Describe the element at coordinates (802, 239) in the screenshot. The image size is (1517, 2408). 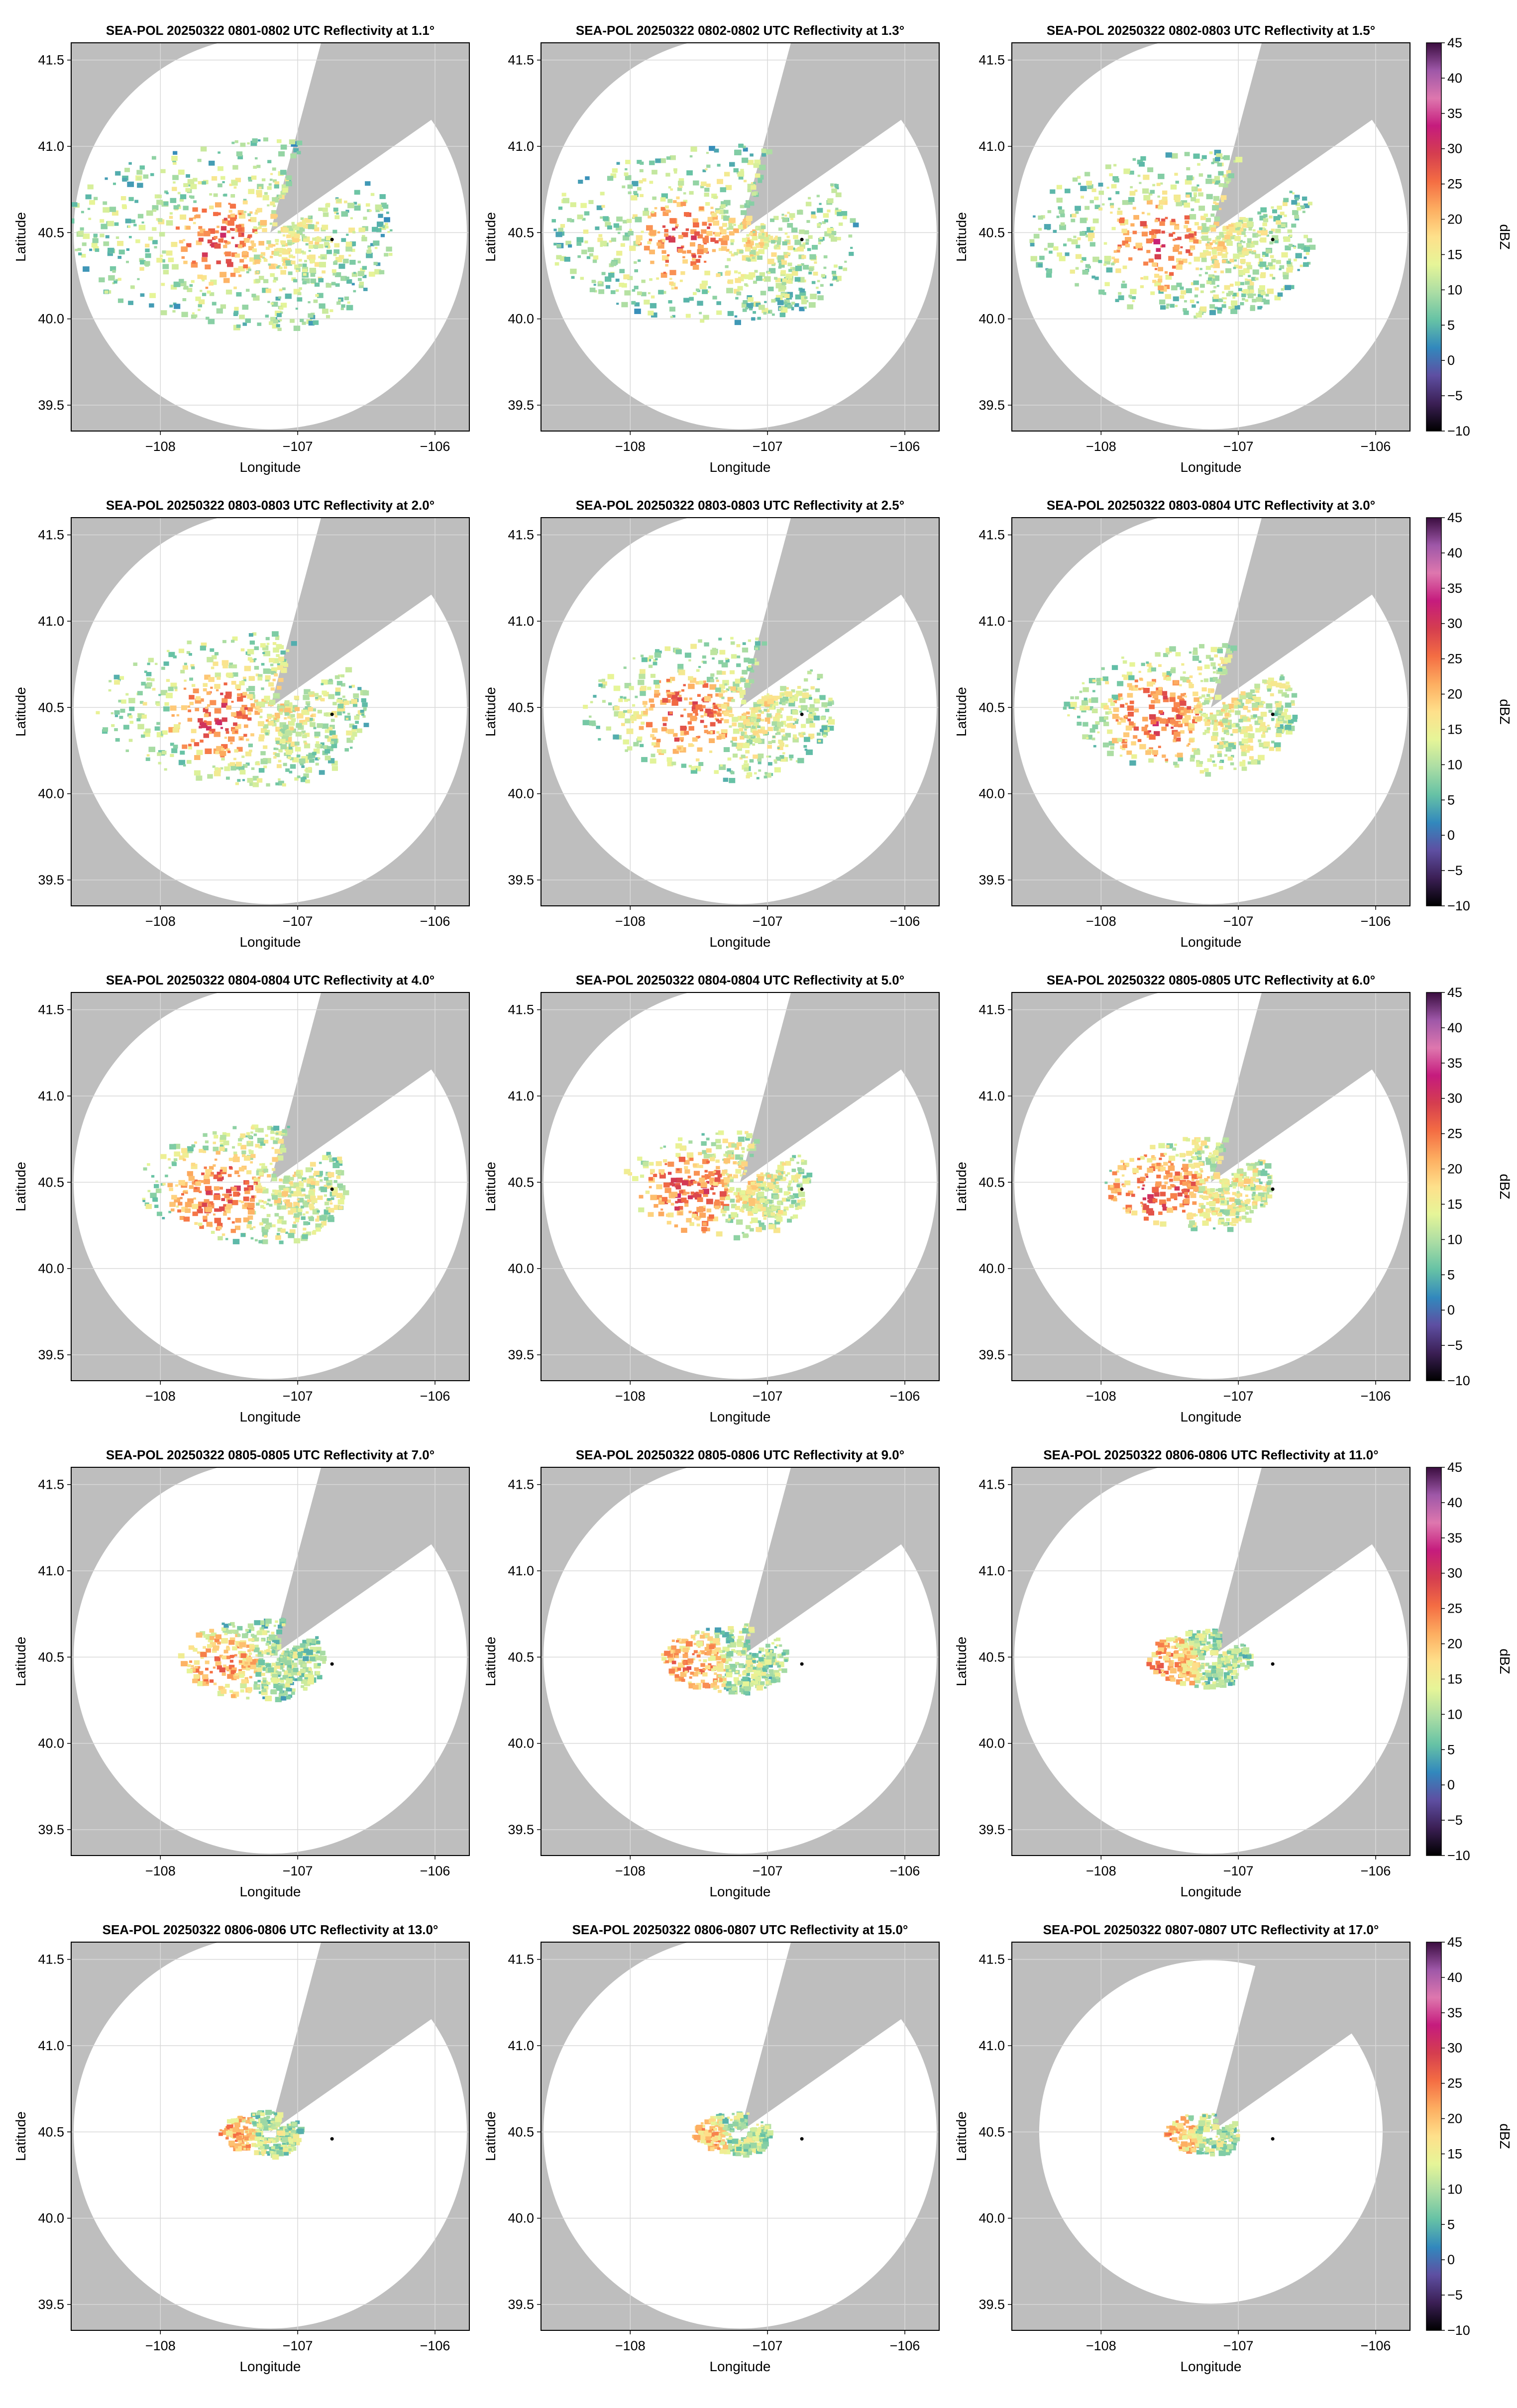
I see `site-marker` at that location.